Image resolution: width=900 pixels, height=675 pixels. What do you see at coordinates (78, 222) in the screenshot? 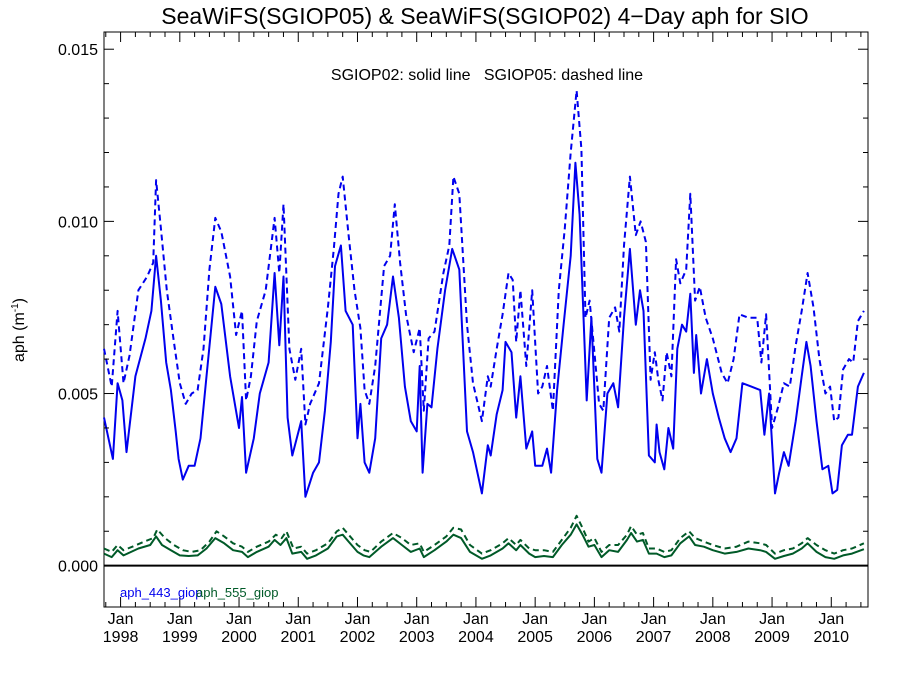
I see `y-tick-label: 0.010` at bounding box center [78, 222].